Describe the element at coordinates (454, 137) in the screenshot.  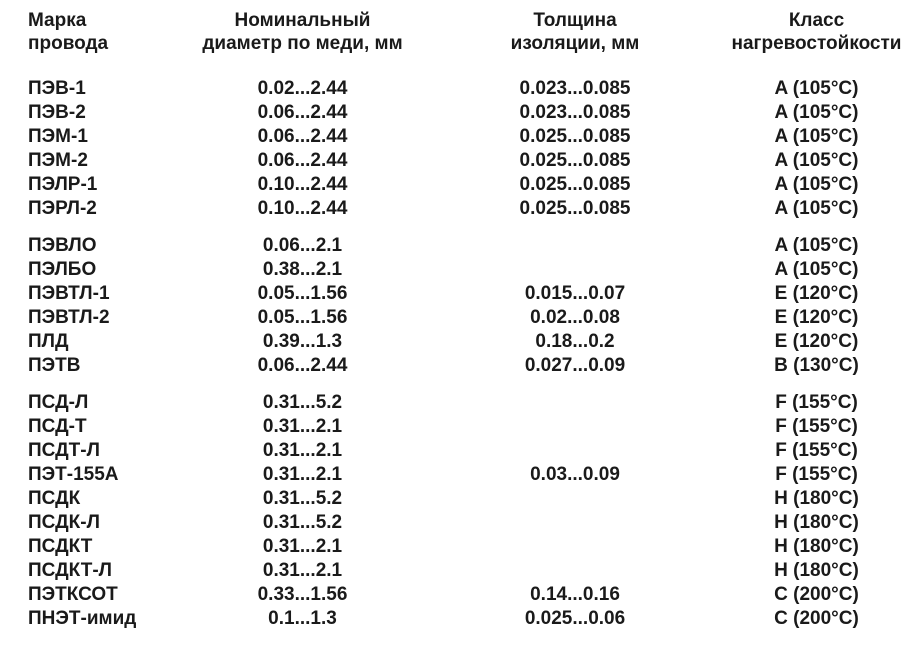
I see `table-row: ПЭМ-1 0.06...2.44 0.025...0.085 A (105°C)` at that location.